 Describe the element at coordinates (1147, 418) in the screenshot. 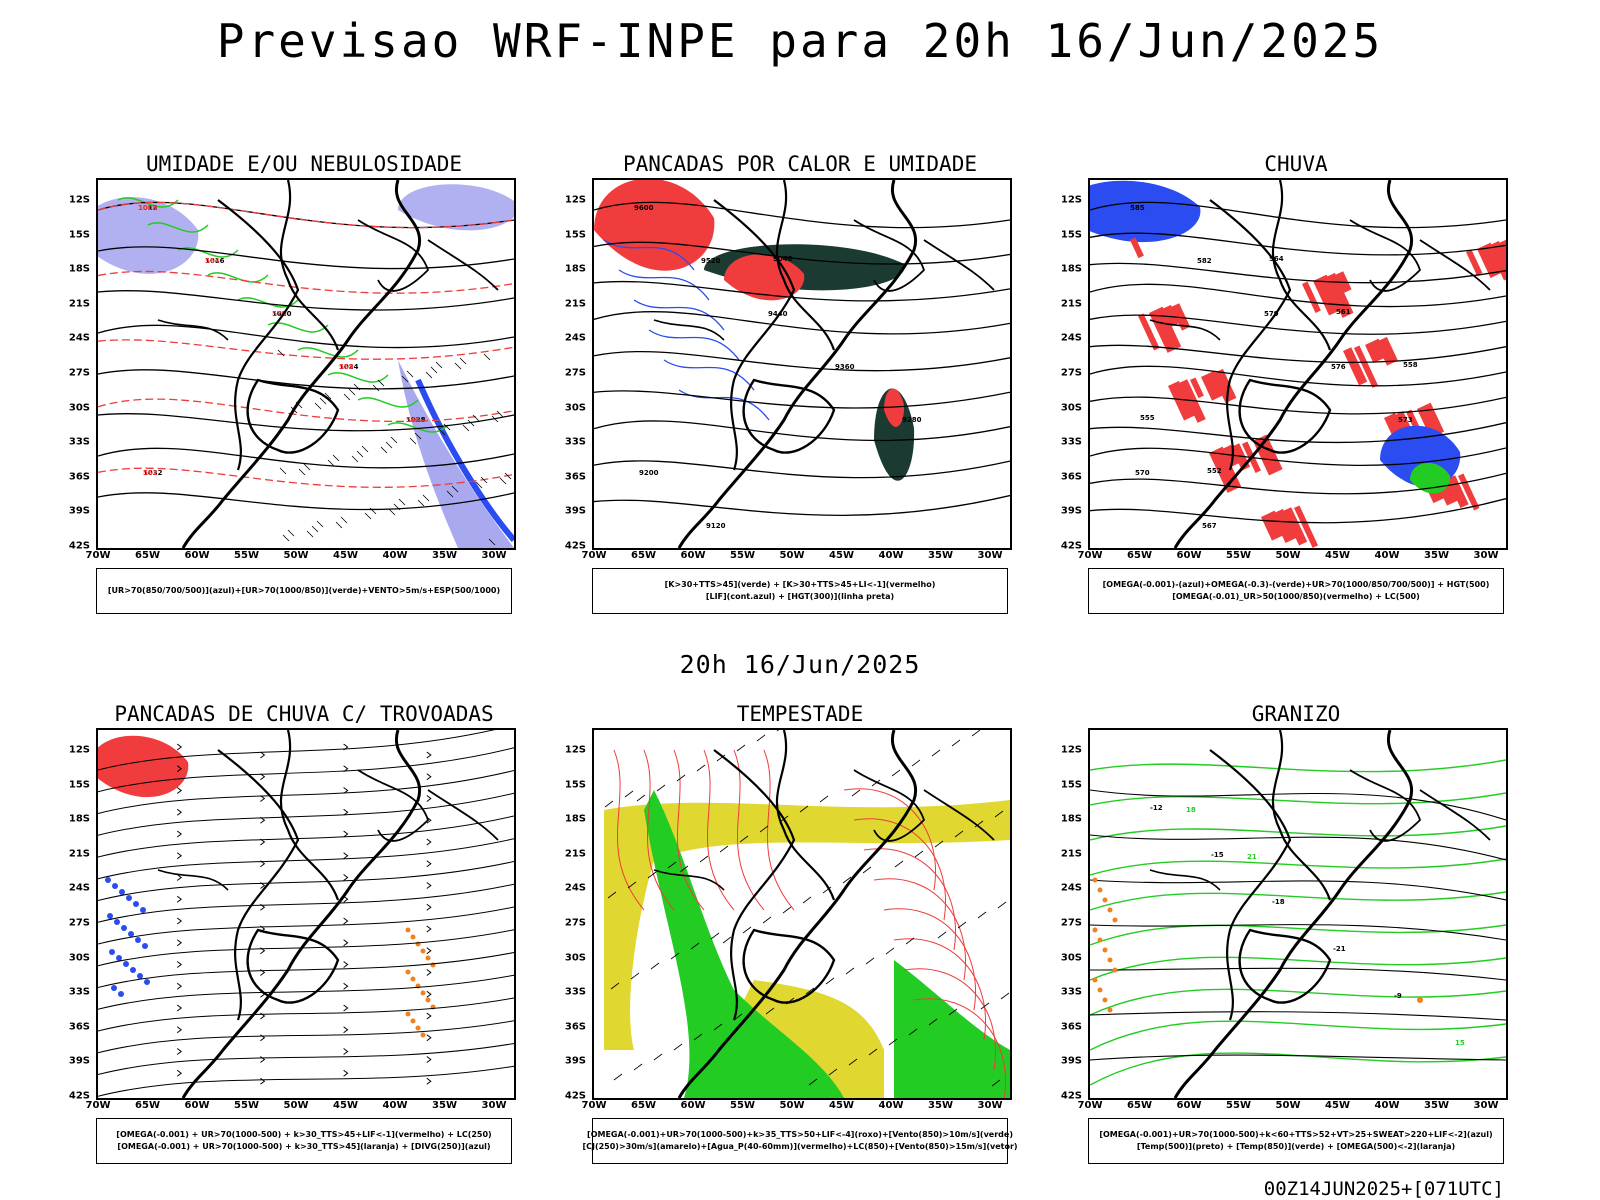

I see `contour-label: 555` at that location.